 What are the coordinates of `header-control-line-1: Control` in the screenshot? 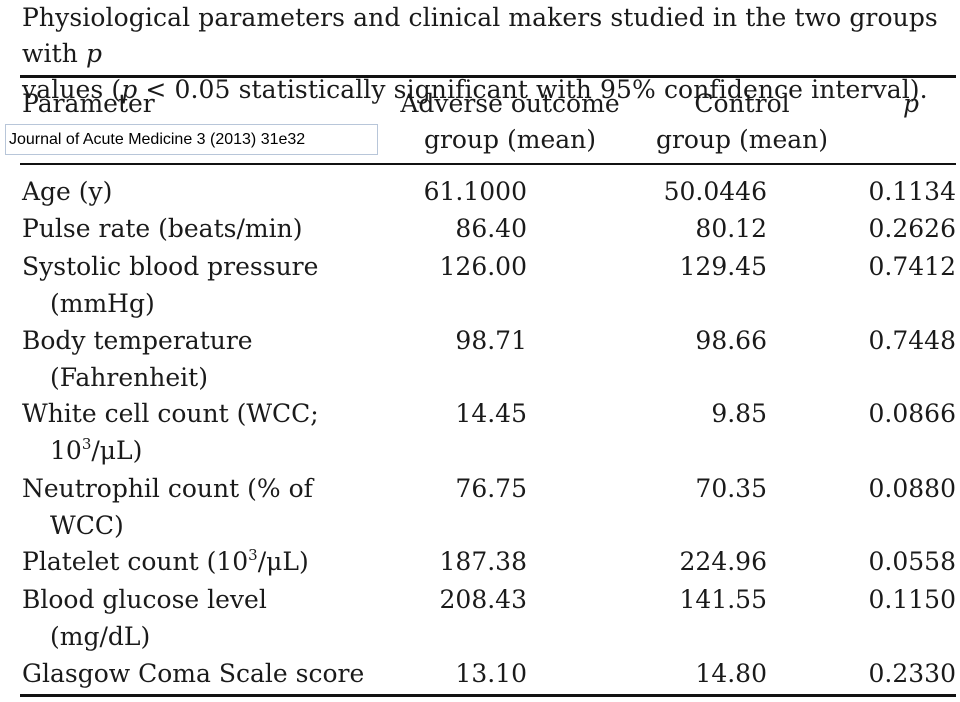 It's located at (742, 103).